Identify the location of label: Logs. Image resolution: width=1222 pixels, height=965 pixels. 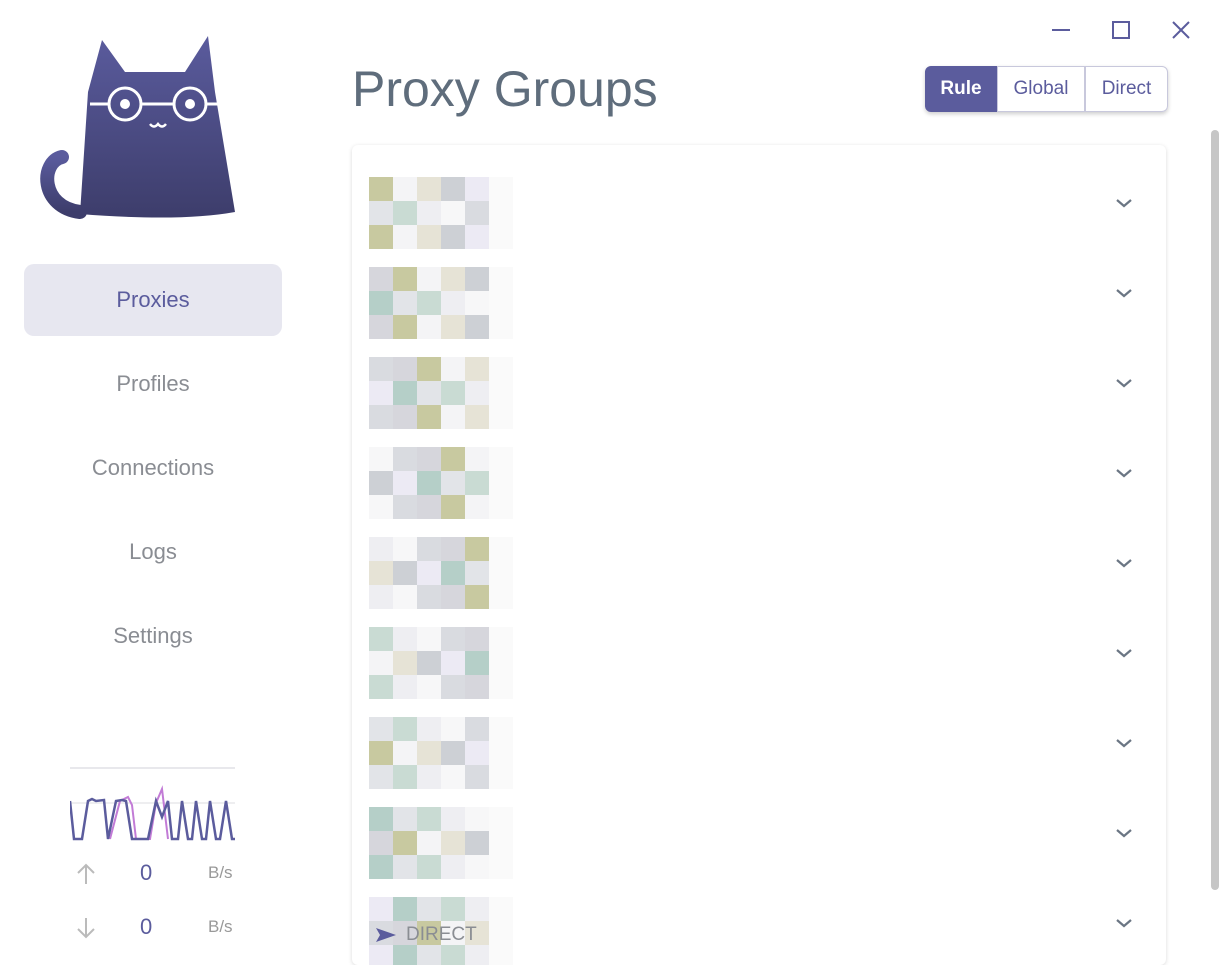
(153, 551).